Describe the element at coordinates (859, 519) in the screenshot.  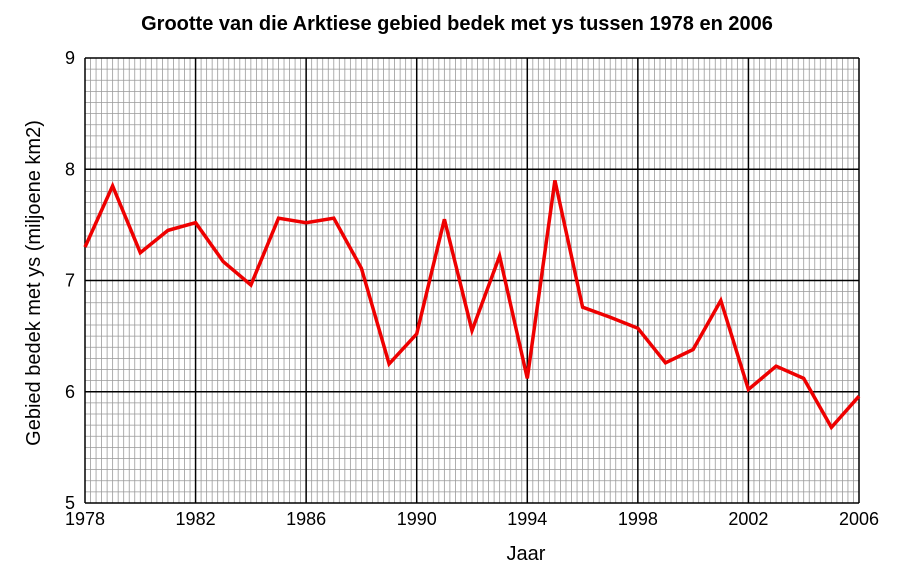
I see `x-tick-label: 2006` at that location.